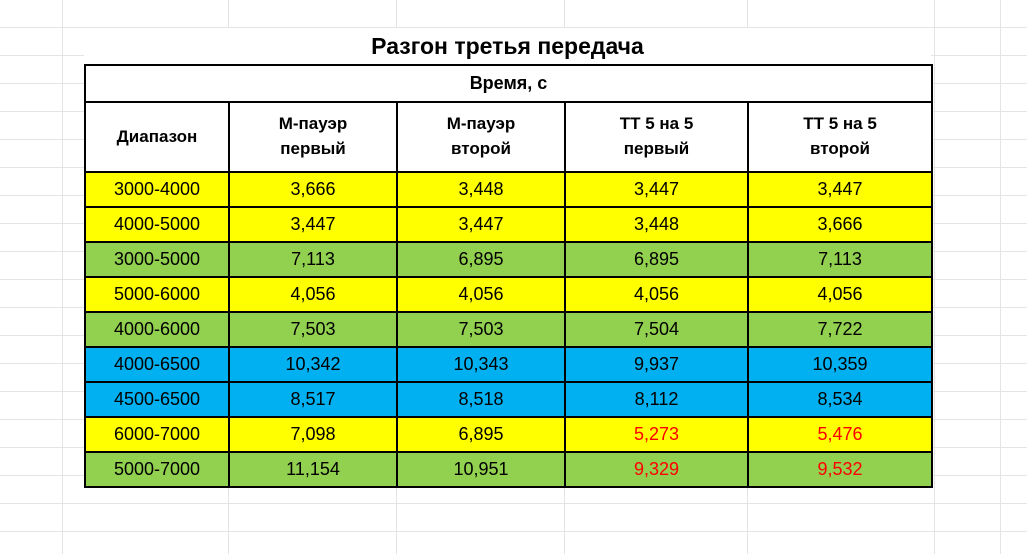 The width and height of the screenshot is (1027, 554). What do you see at coordinates (313, 434) in the screenshot?
I see `value-cell: 7,098` at bounding box center [313, 434].